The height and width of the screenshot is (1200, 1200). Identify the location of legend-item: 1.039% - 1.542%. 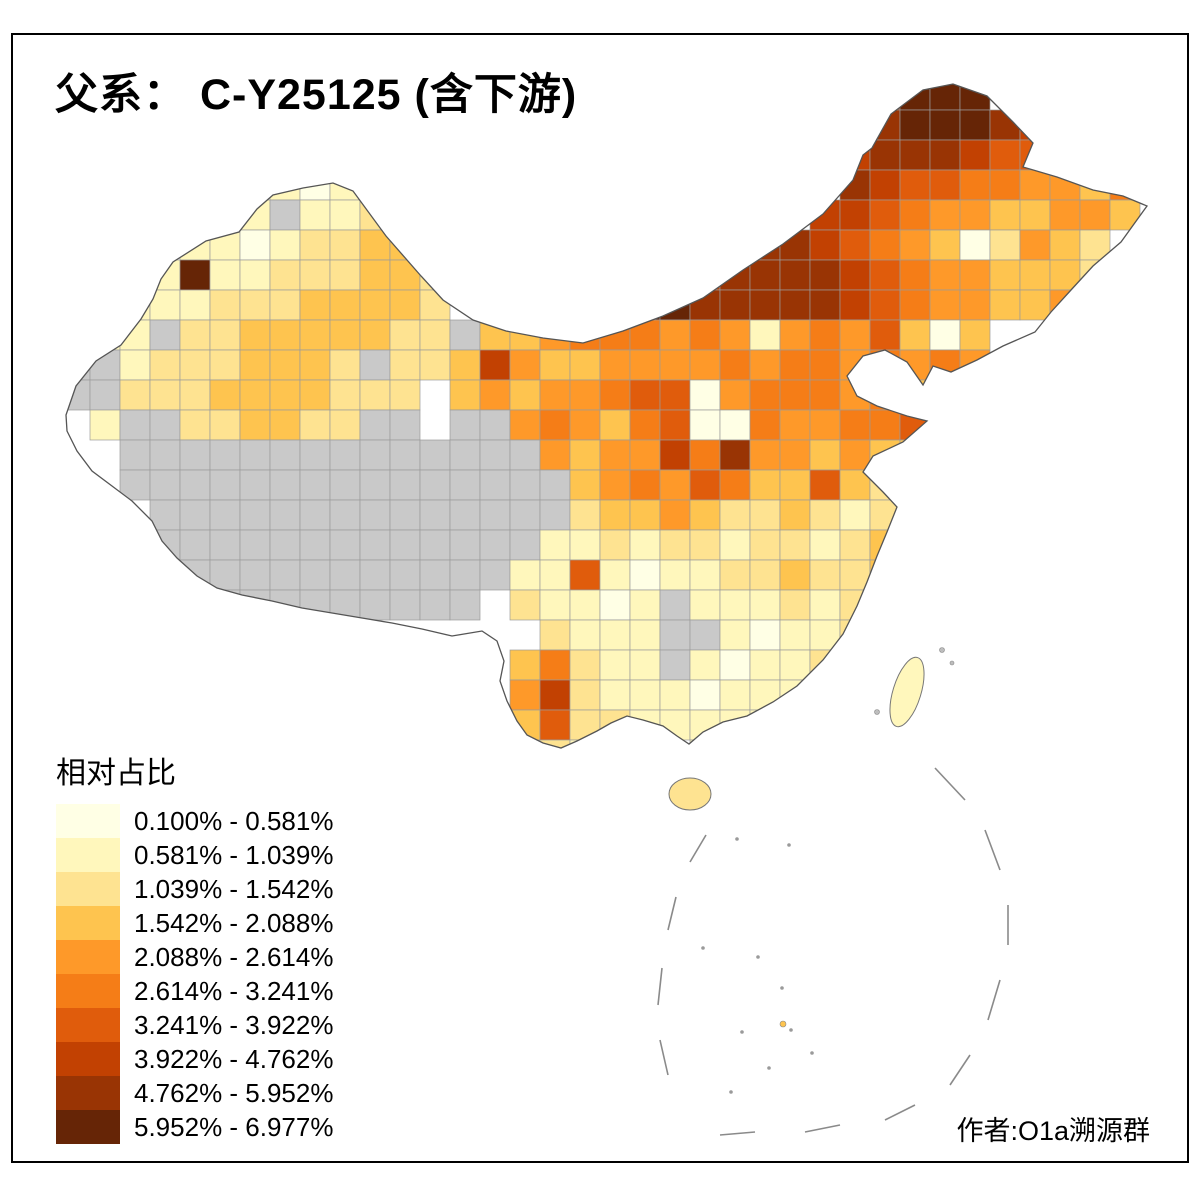
(194, 889).